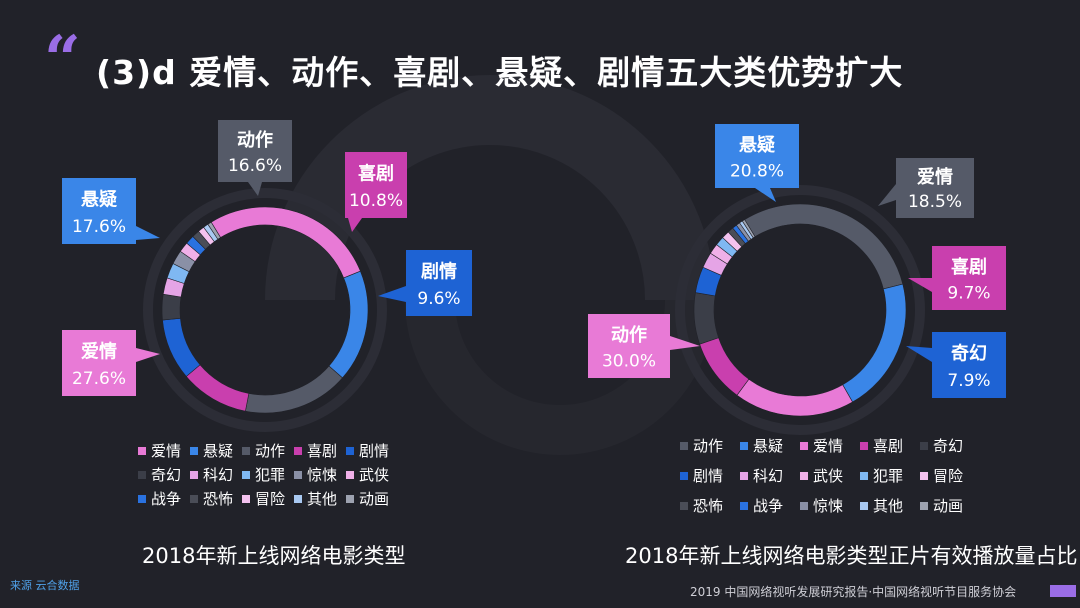  What do you see at coordinates (794, 397) in the screenshot?
I see `donut-segment-爱情` at bounding box center [794, 397].